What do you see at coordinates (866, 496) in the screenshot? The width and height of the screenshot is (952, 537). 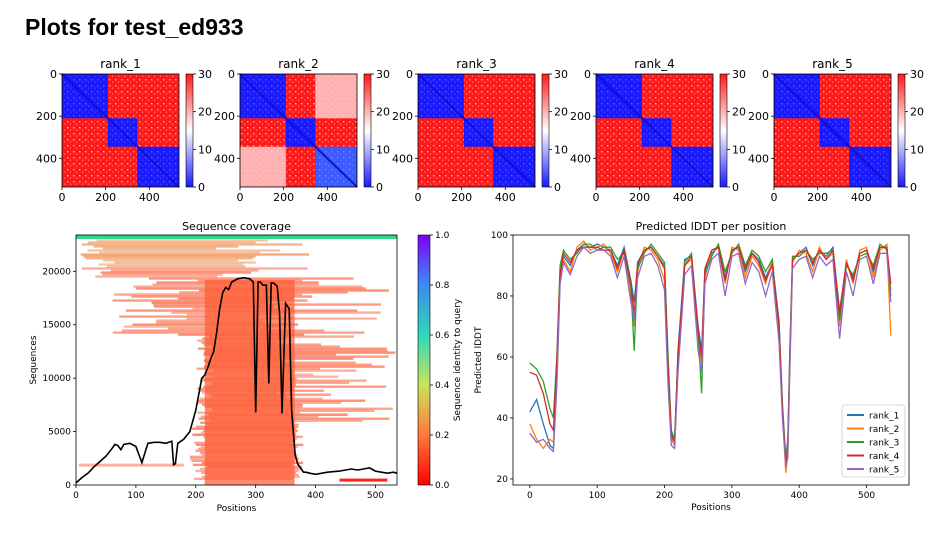 I see `plddt-xtick-label: 500` at bounding box center [866, 496].